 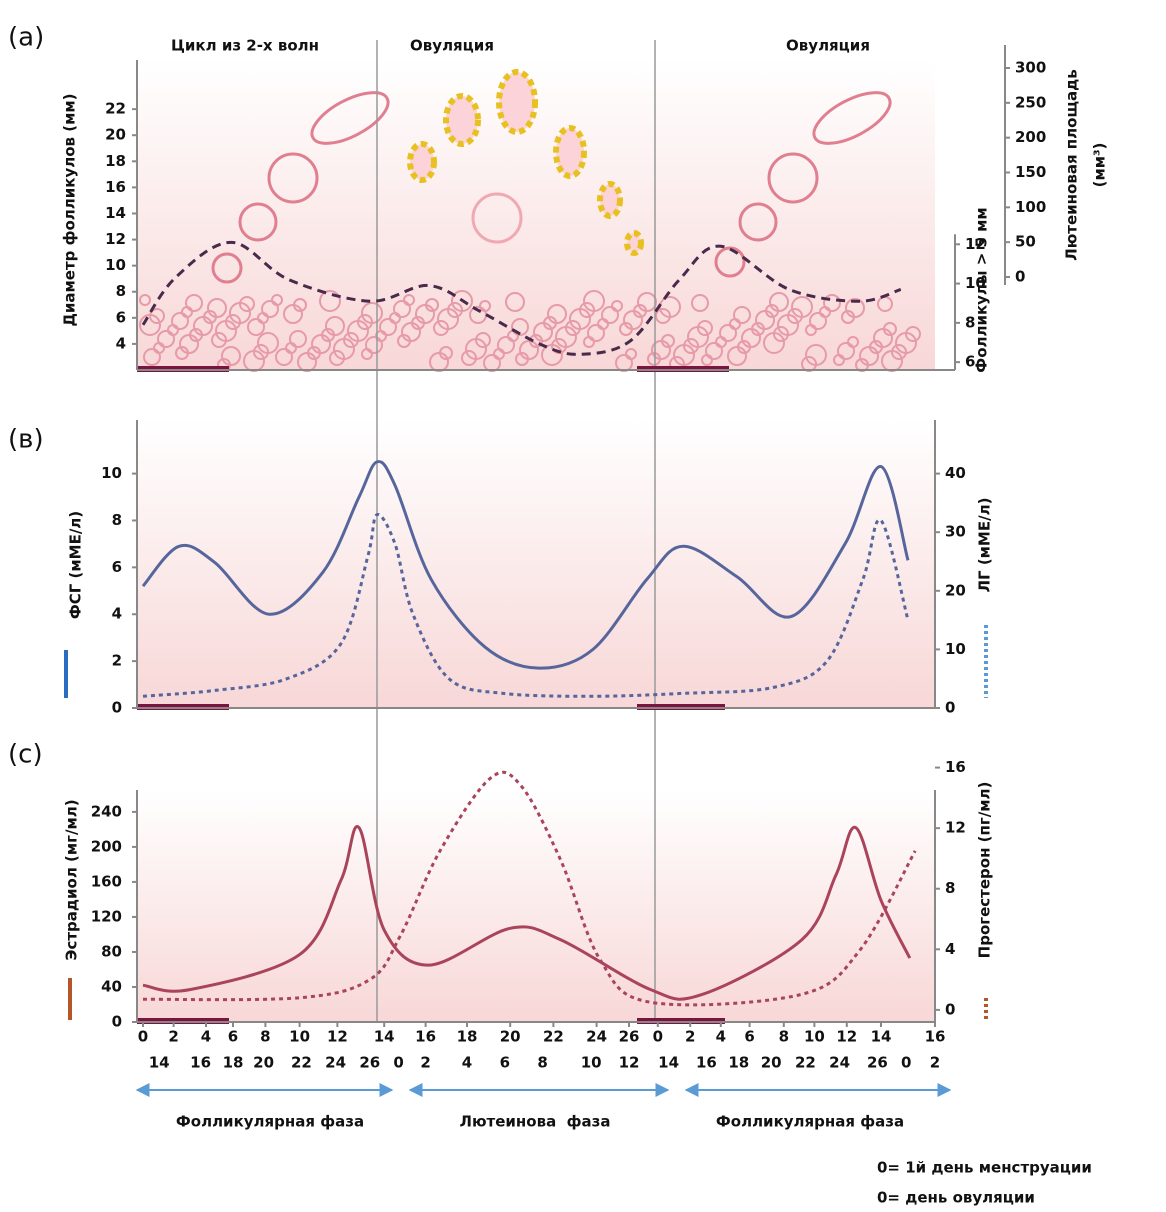 I want to click on annotation: Овуляция, so click(x=828, y=46).